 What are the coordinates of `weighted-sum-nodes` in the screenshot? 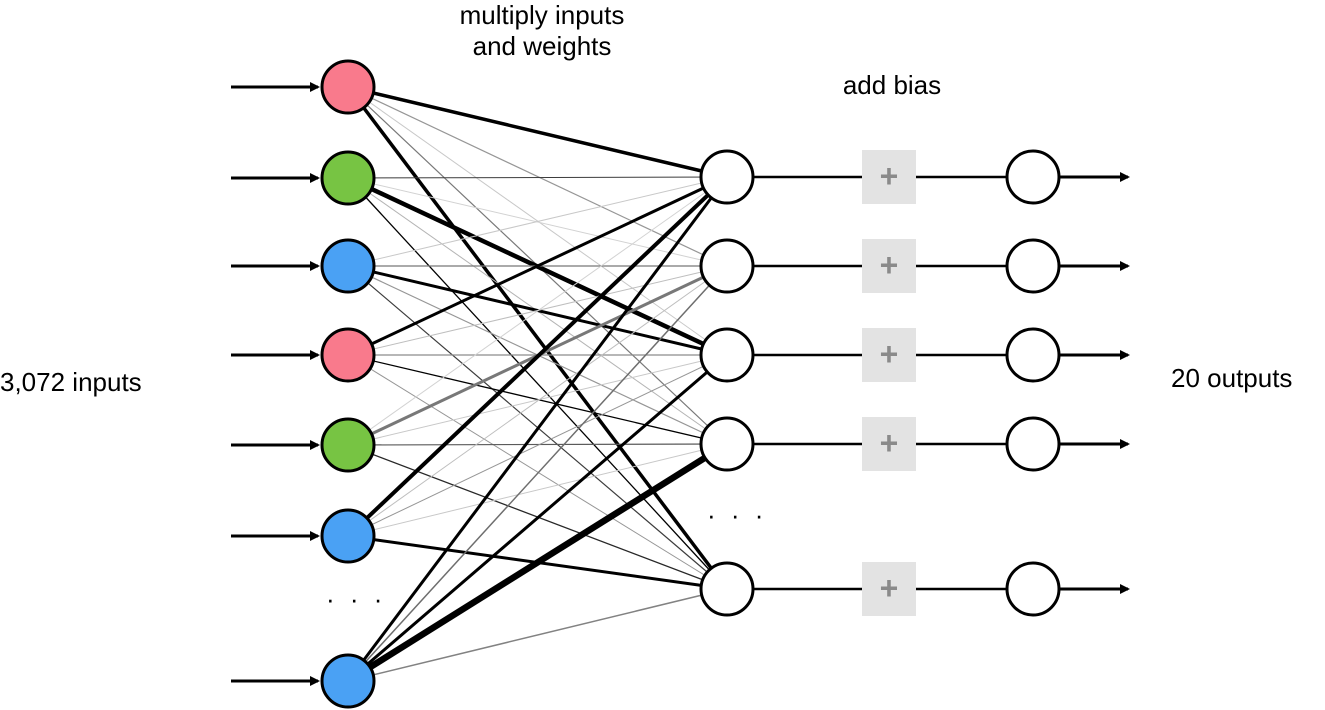 It's located at (727, 383).